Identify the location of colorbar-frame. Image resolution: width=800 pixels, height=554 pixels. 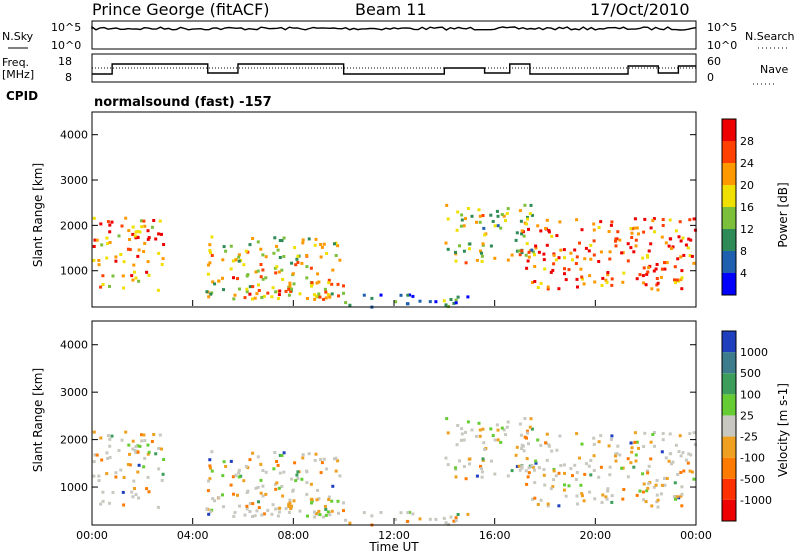
(729, 207).